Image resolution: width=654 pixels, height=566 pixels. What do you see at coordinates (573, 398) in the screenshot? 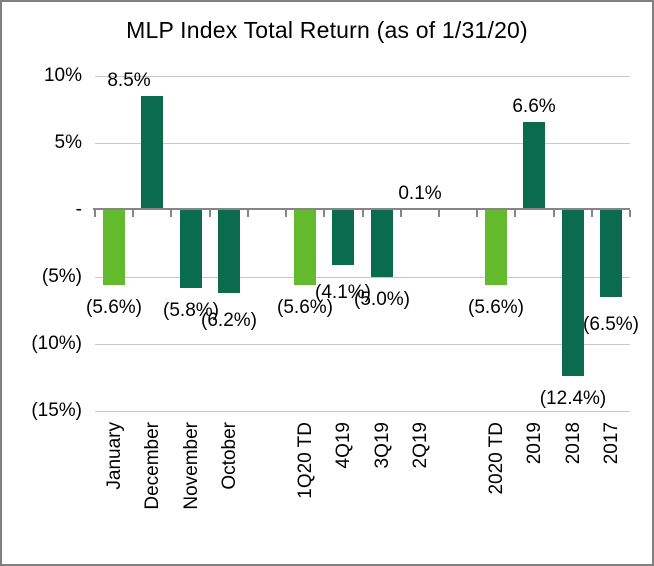
I see `data-label: (12.4%)` at bounding box center [573, 398].